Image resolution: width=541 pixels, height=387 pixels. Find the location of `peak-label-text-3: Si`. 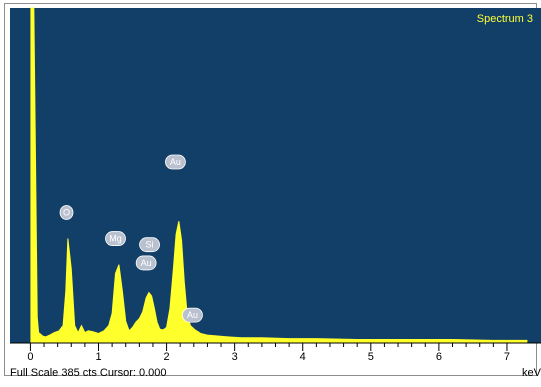

peak-label-text-3: Si is located at coordinates (150, 245).